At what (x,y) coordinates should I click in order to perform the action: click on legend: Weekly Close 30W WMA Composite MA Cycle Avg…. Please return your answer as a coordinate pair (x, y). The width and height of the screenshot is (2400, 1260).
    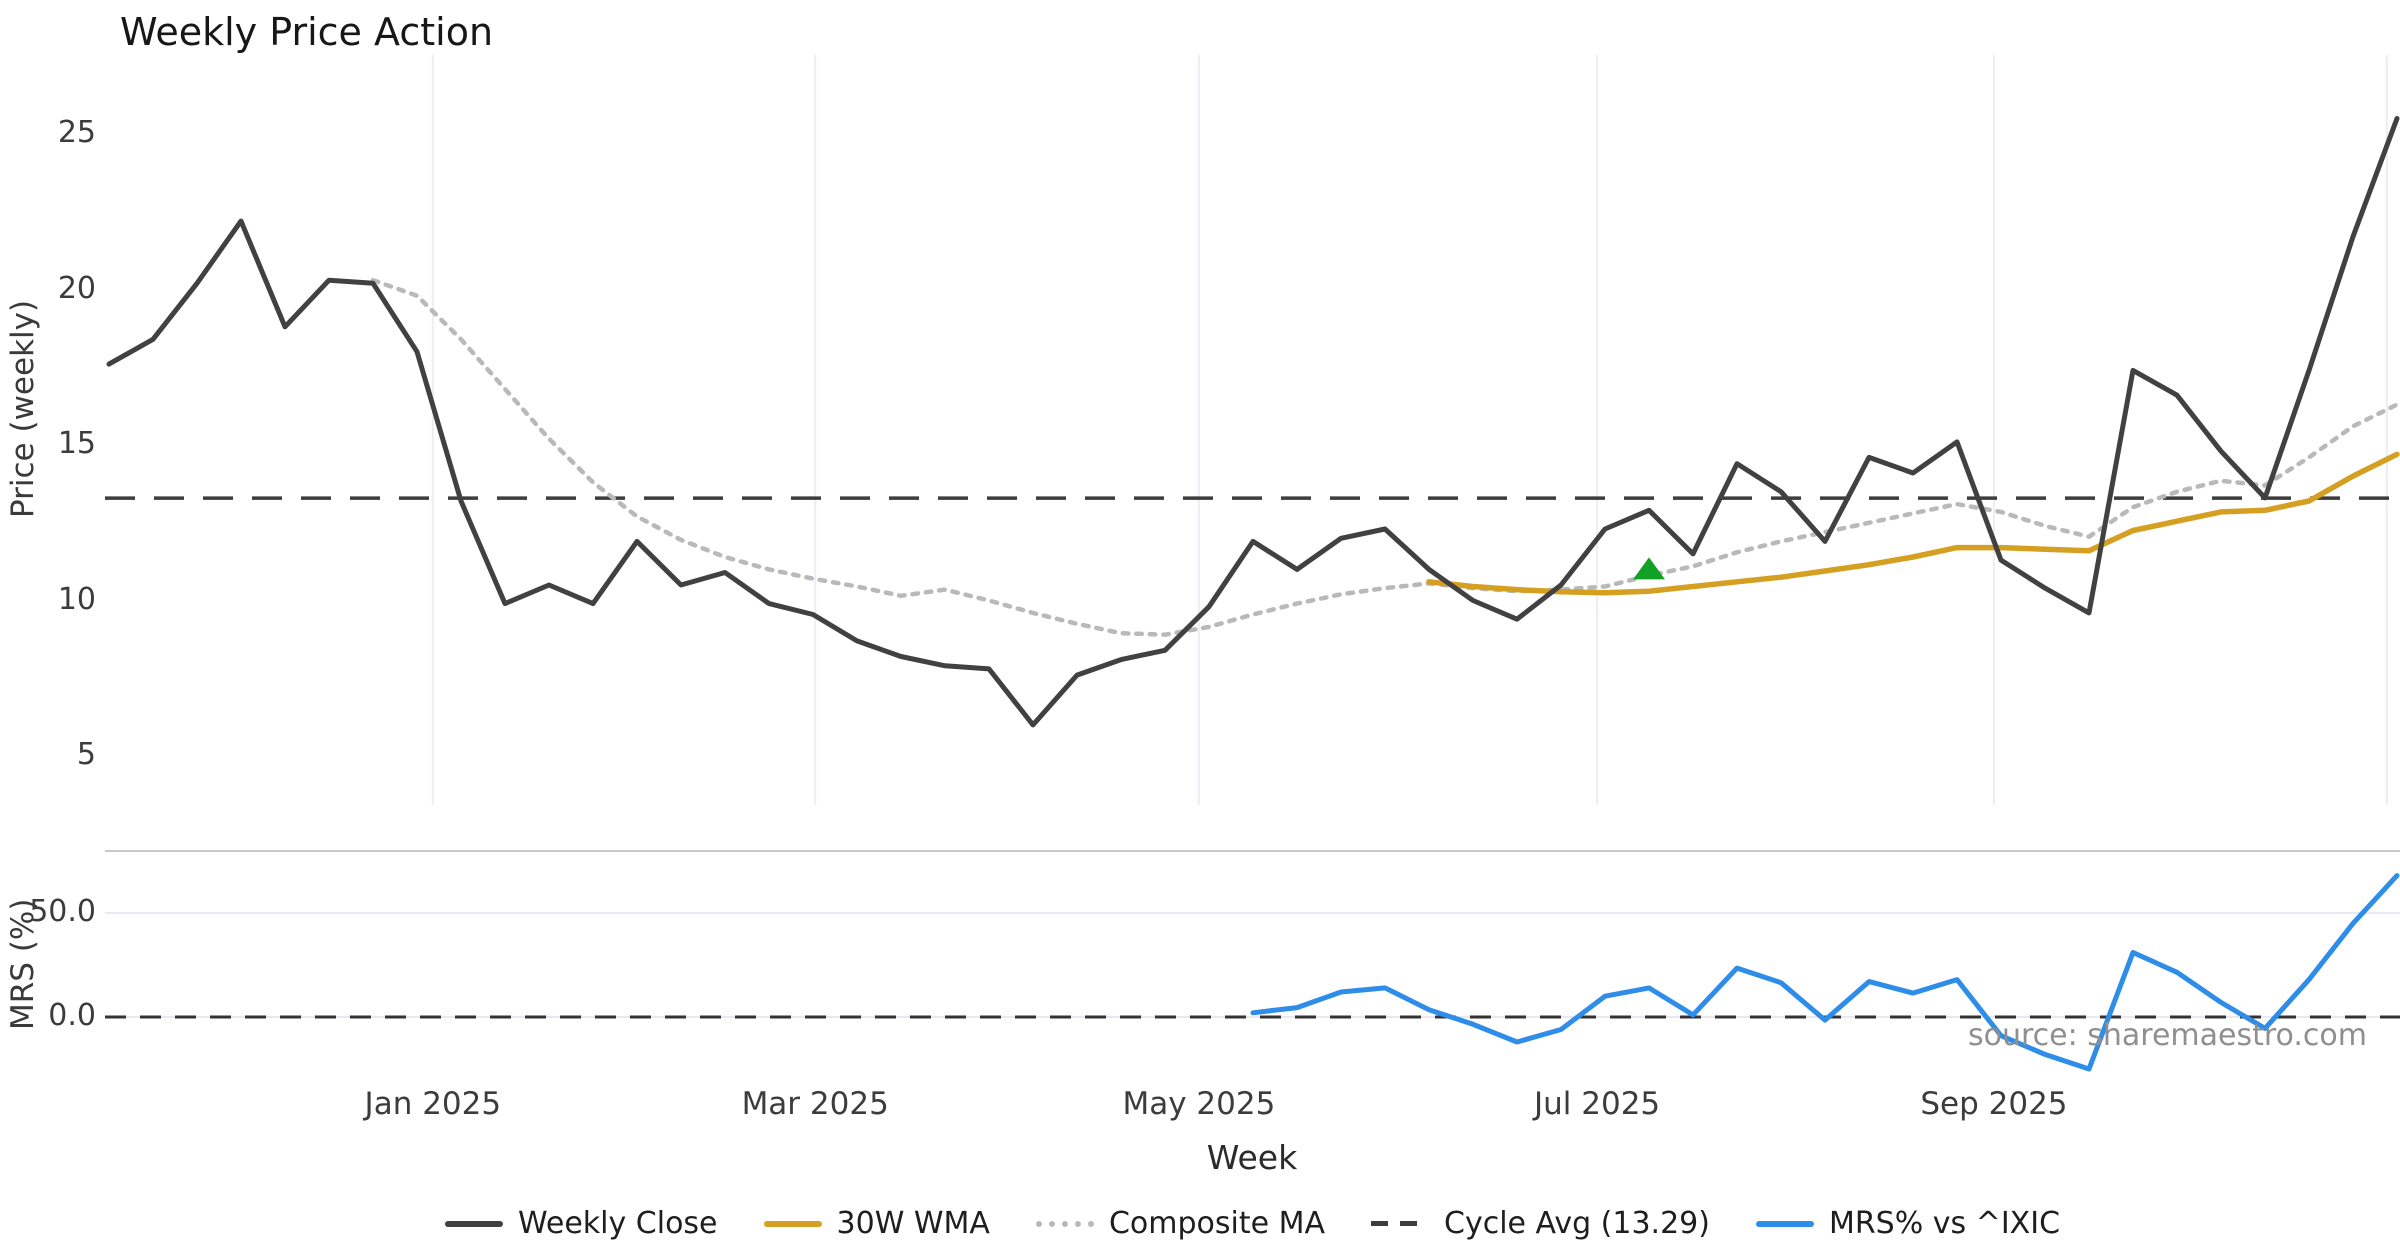
    Looking at the image, I should click on (1252, 1223).